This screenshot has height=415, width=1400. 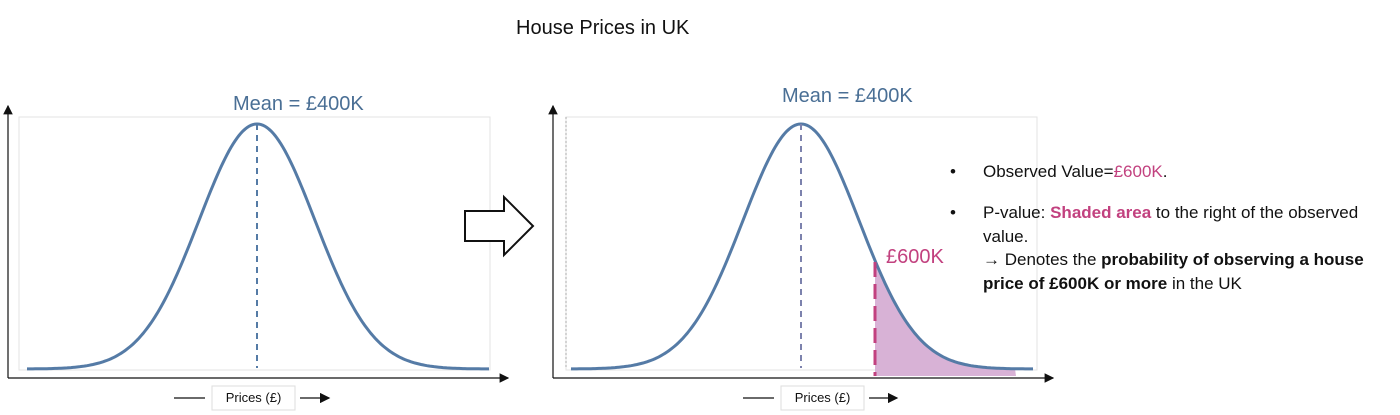 I want to click on left-x-axis-label: Prices (£), so click(x=254, y=397).